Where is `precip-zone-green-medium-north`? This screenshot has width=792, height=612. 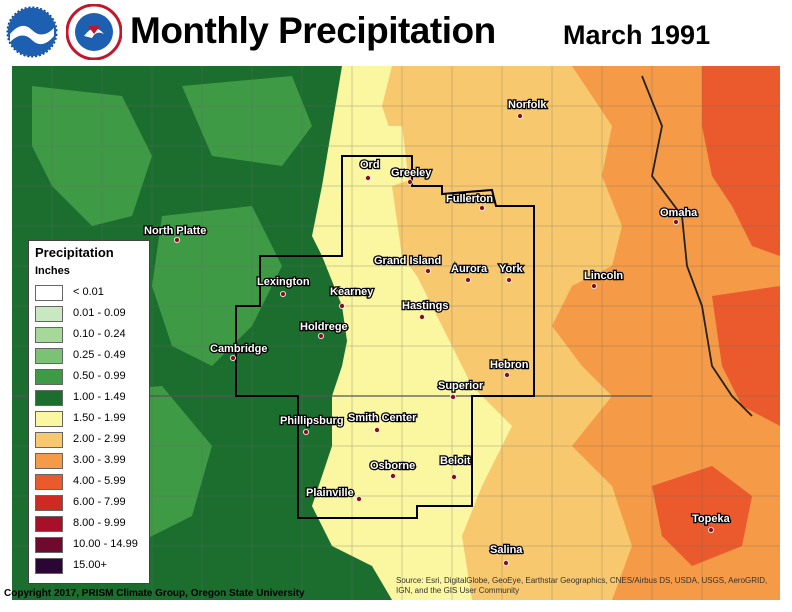
precip-zone-green-medium-north is located at coordinates (247, 121).